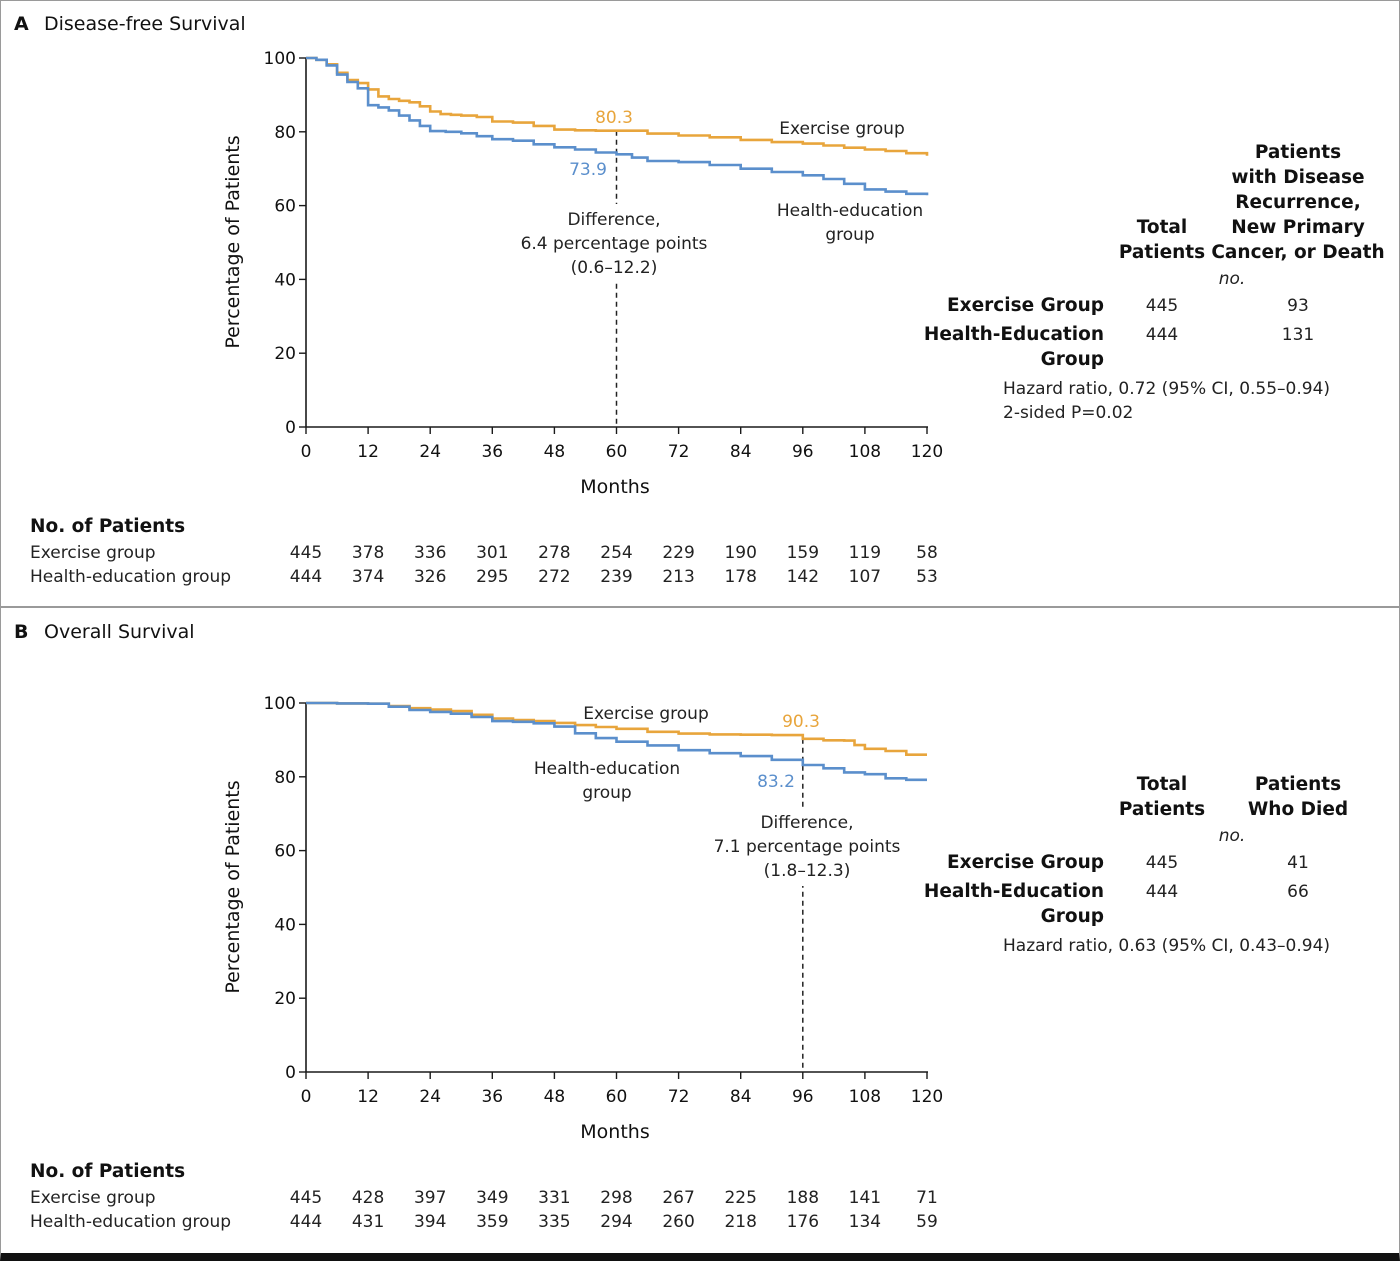  I want to click on panel-b-risk-exercise-count: 298, so click(616, 1198).